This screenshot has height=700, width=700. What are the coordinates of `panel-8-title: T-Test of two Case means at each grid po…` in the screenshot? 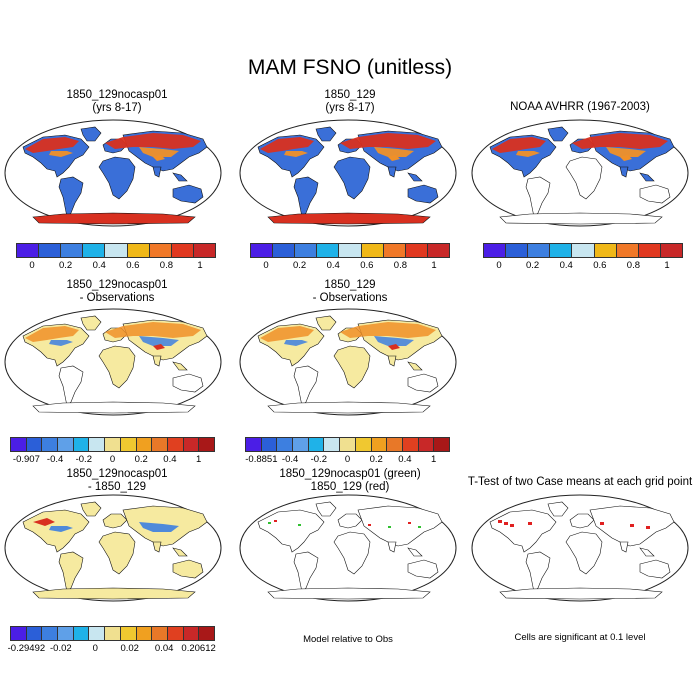 It's located at (580, 482).